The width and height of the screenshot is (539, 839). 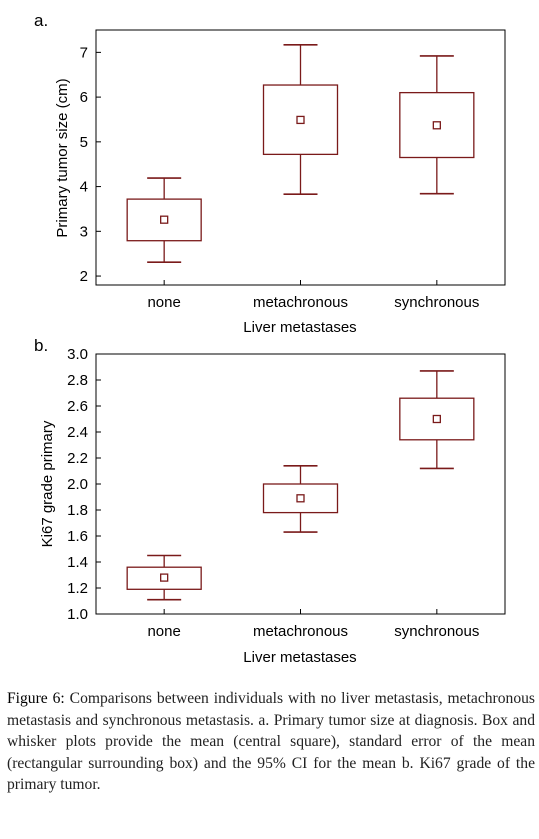 What do you see at coordinates (77, 588) in the screenshot?
I see `y-tick-label-b: 1.2` at bounding box center [77, 588].